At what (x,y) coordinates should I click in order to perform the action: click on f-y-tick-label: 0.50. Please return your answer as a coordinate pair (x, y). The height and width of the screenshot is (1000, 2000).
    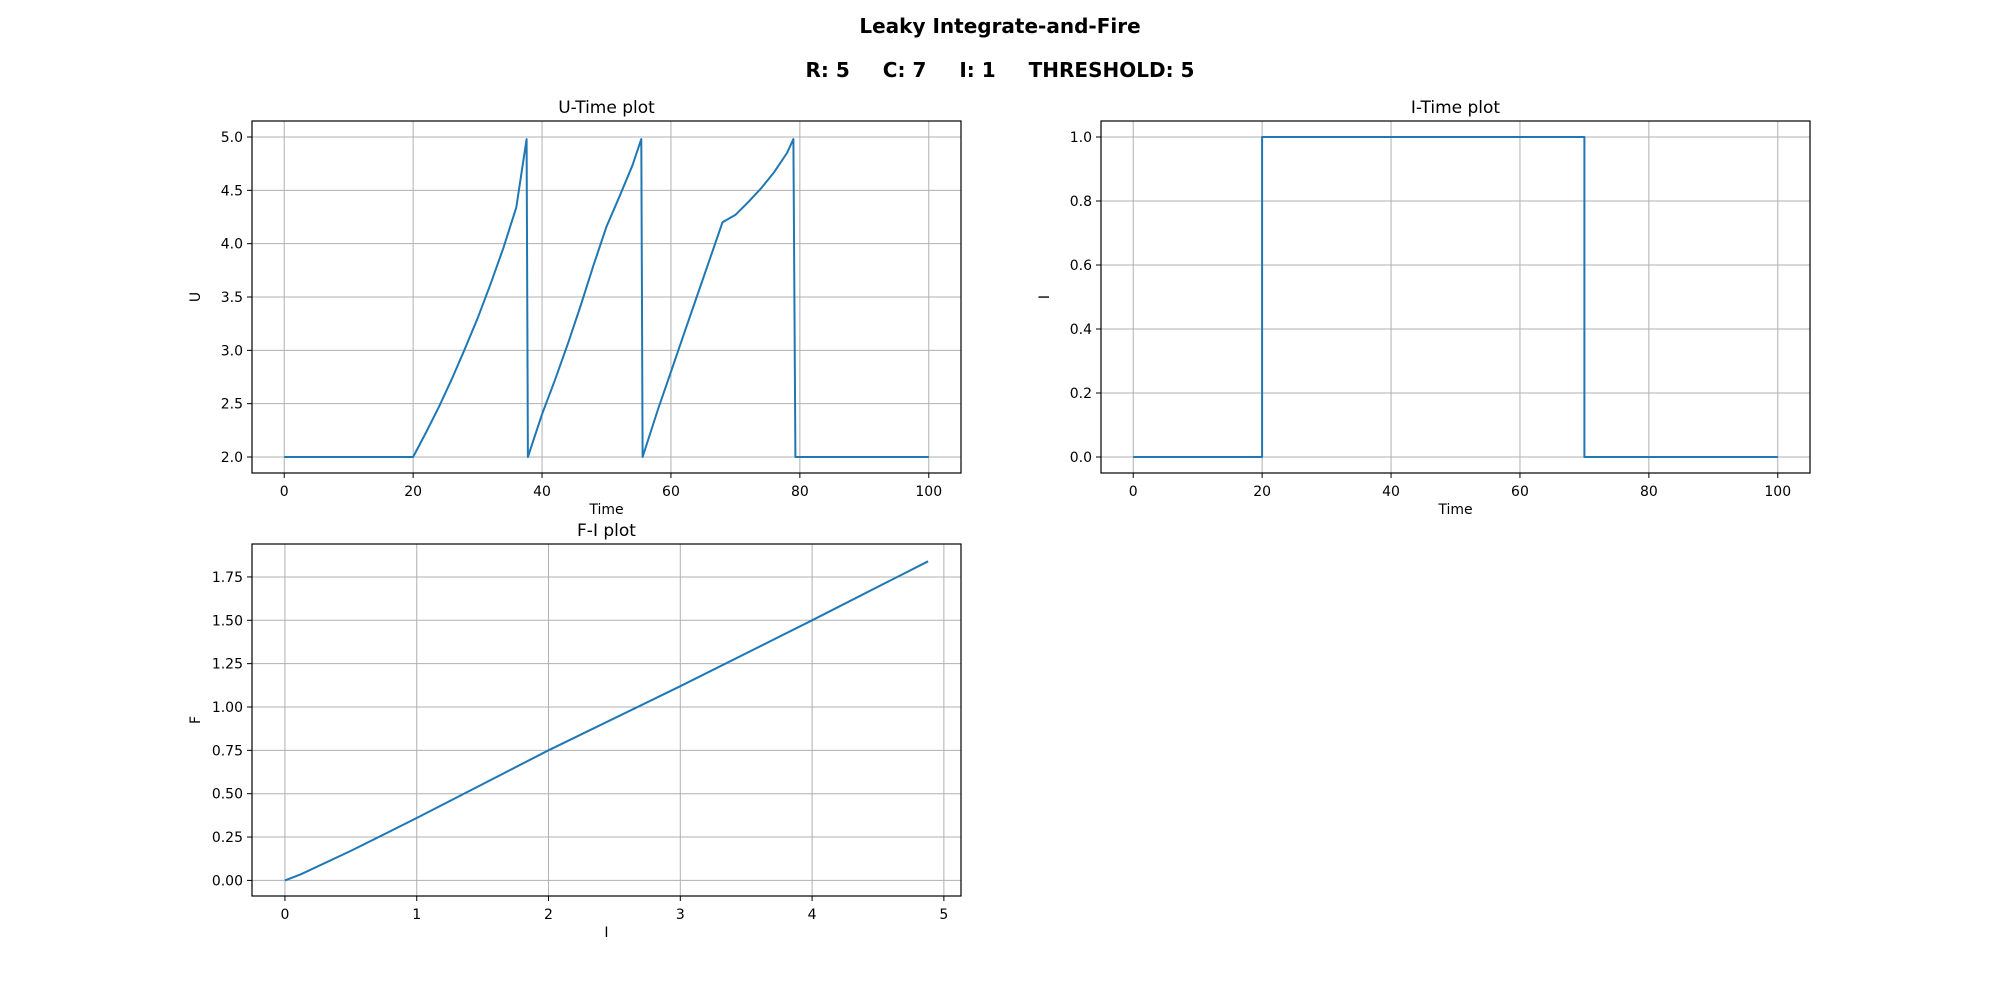
    Looking at the image, I should click on (227, 795).